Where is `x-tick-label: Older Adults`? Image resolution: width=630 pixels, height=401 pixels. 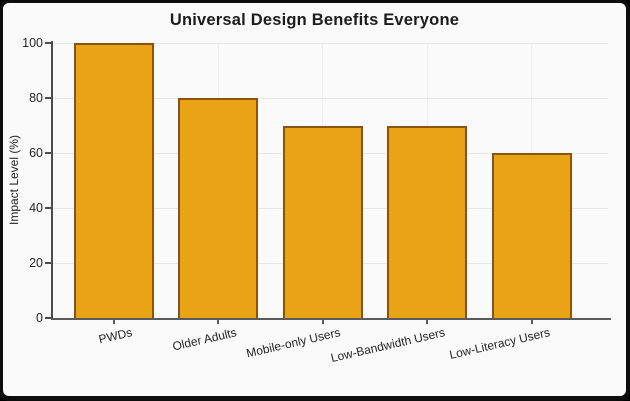
x-tick-label: Older Adults is located at coordinates (204, 339).